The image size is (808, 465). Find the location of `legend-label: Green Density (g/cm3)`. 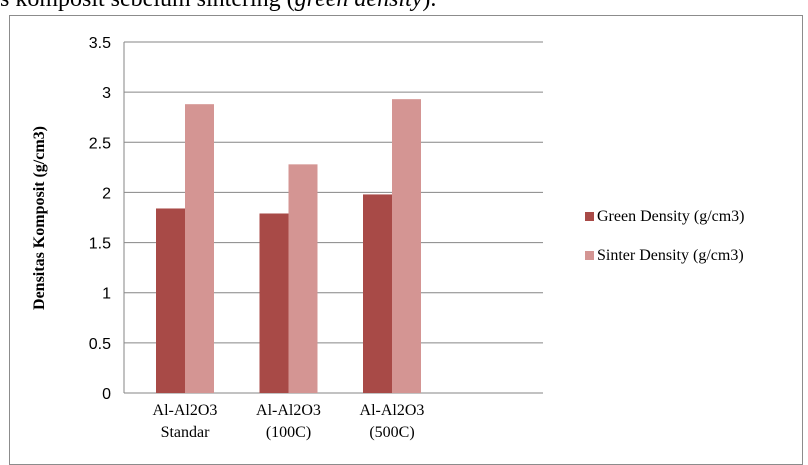

legend-label: Green Density (g/cm3) is located at coordinates (671, 216).